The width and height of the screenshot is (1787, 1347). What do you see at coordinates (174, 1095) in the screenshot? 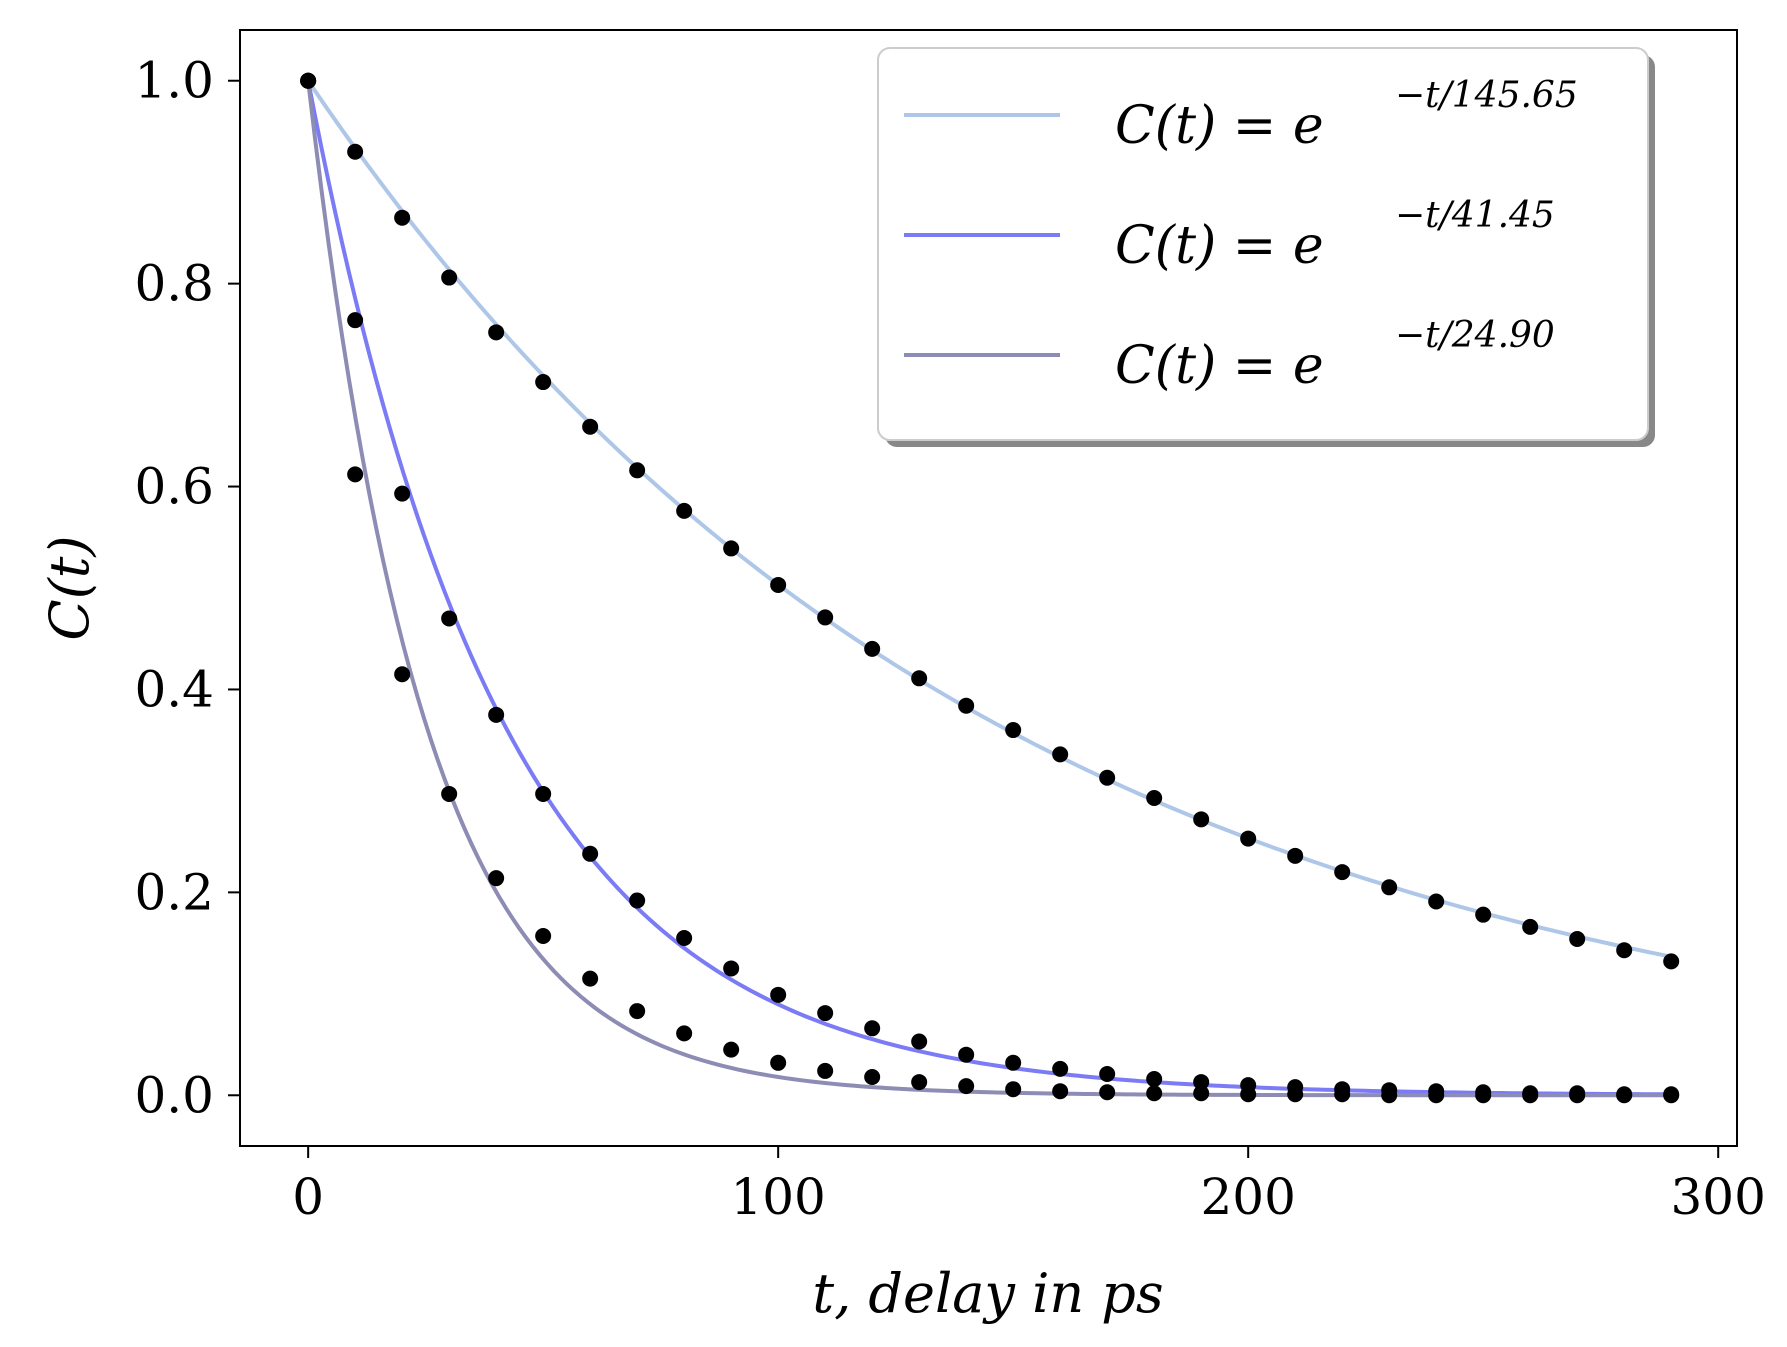
I see `y-tick-label: 0.0` at bounding box center [174, 1095].